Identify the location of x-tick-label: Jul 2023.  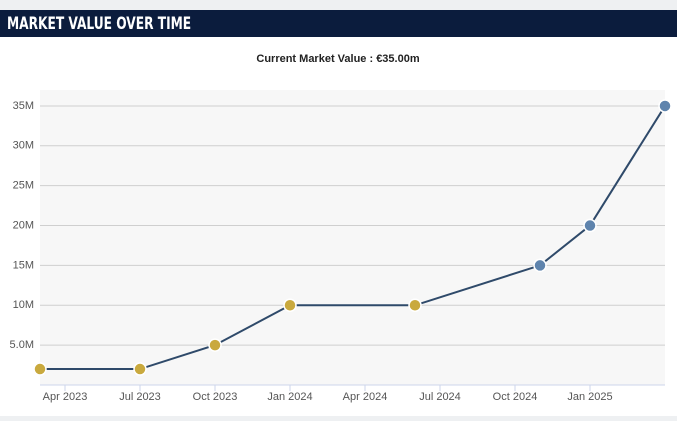
(140, 397).